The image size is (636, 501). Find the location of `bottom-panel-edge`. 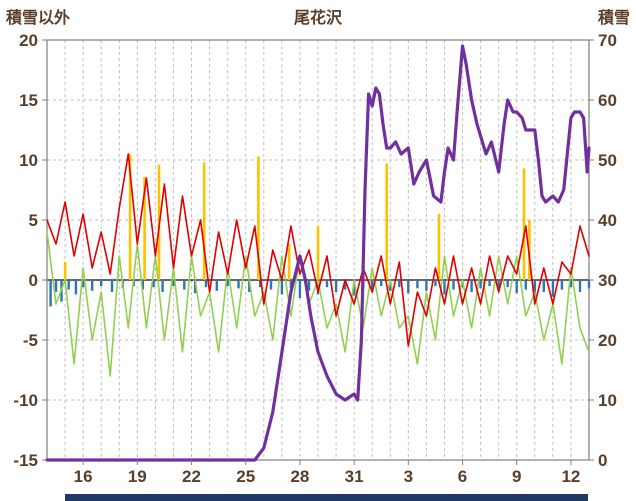

bottom-panel-edge is located at coordinates (326, 497).